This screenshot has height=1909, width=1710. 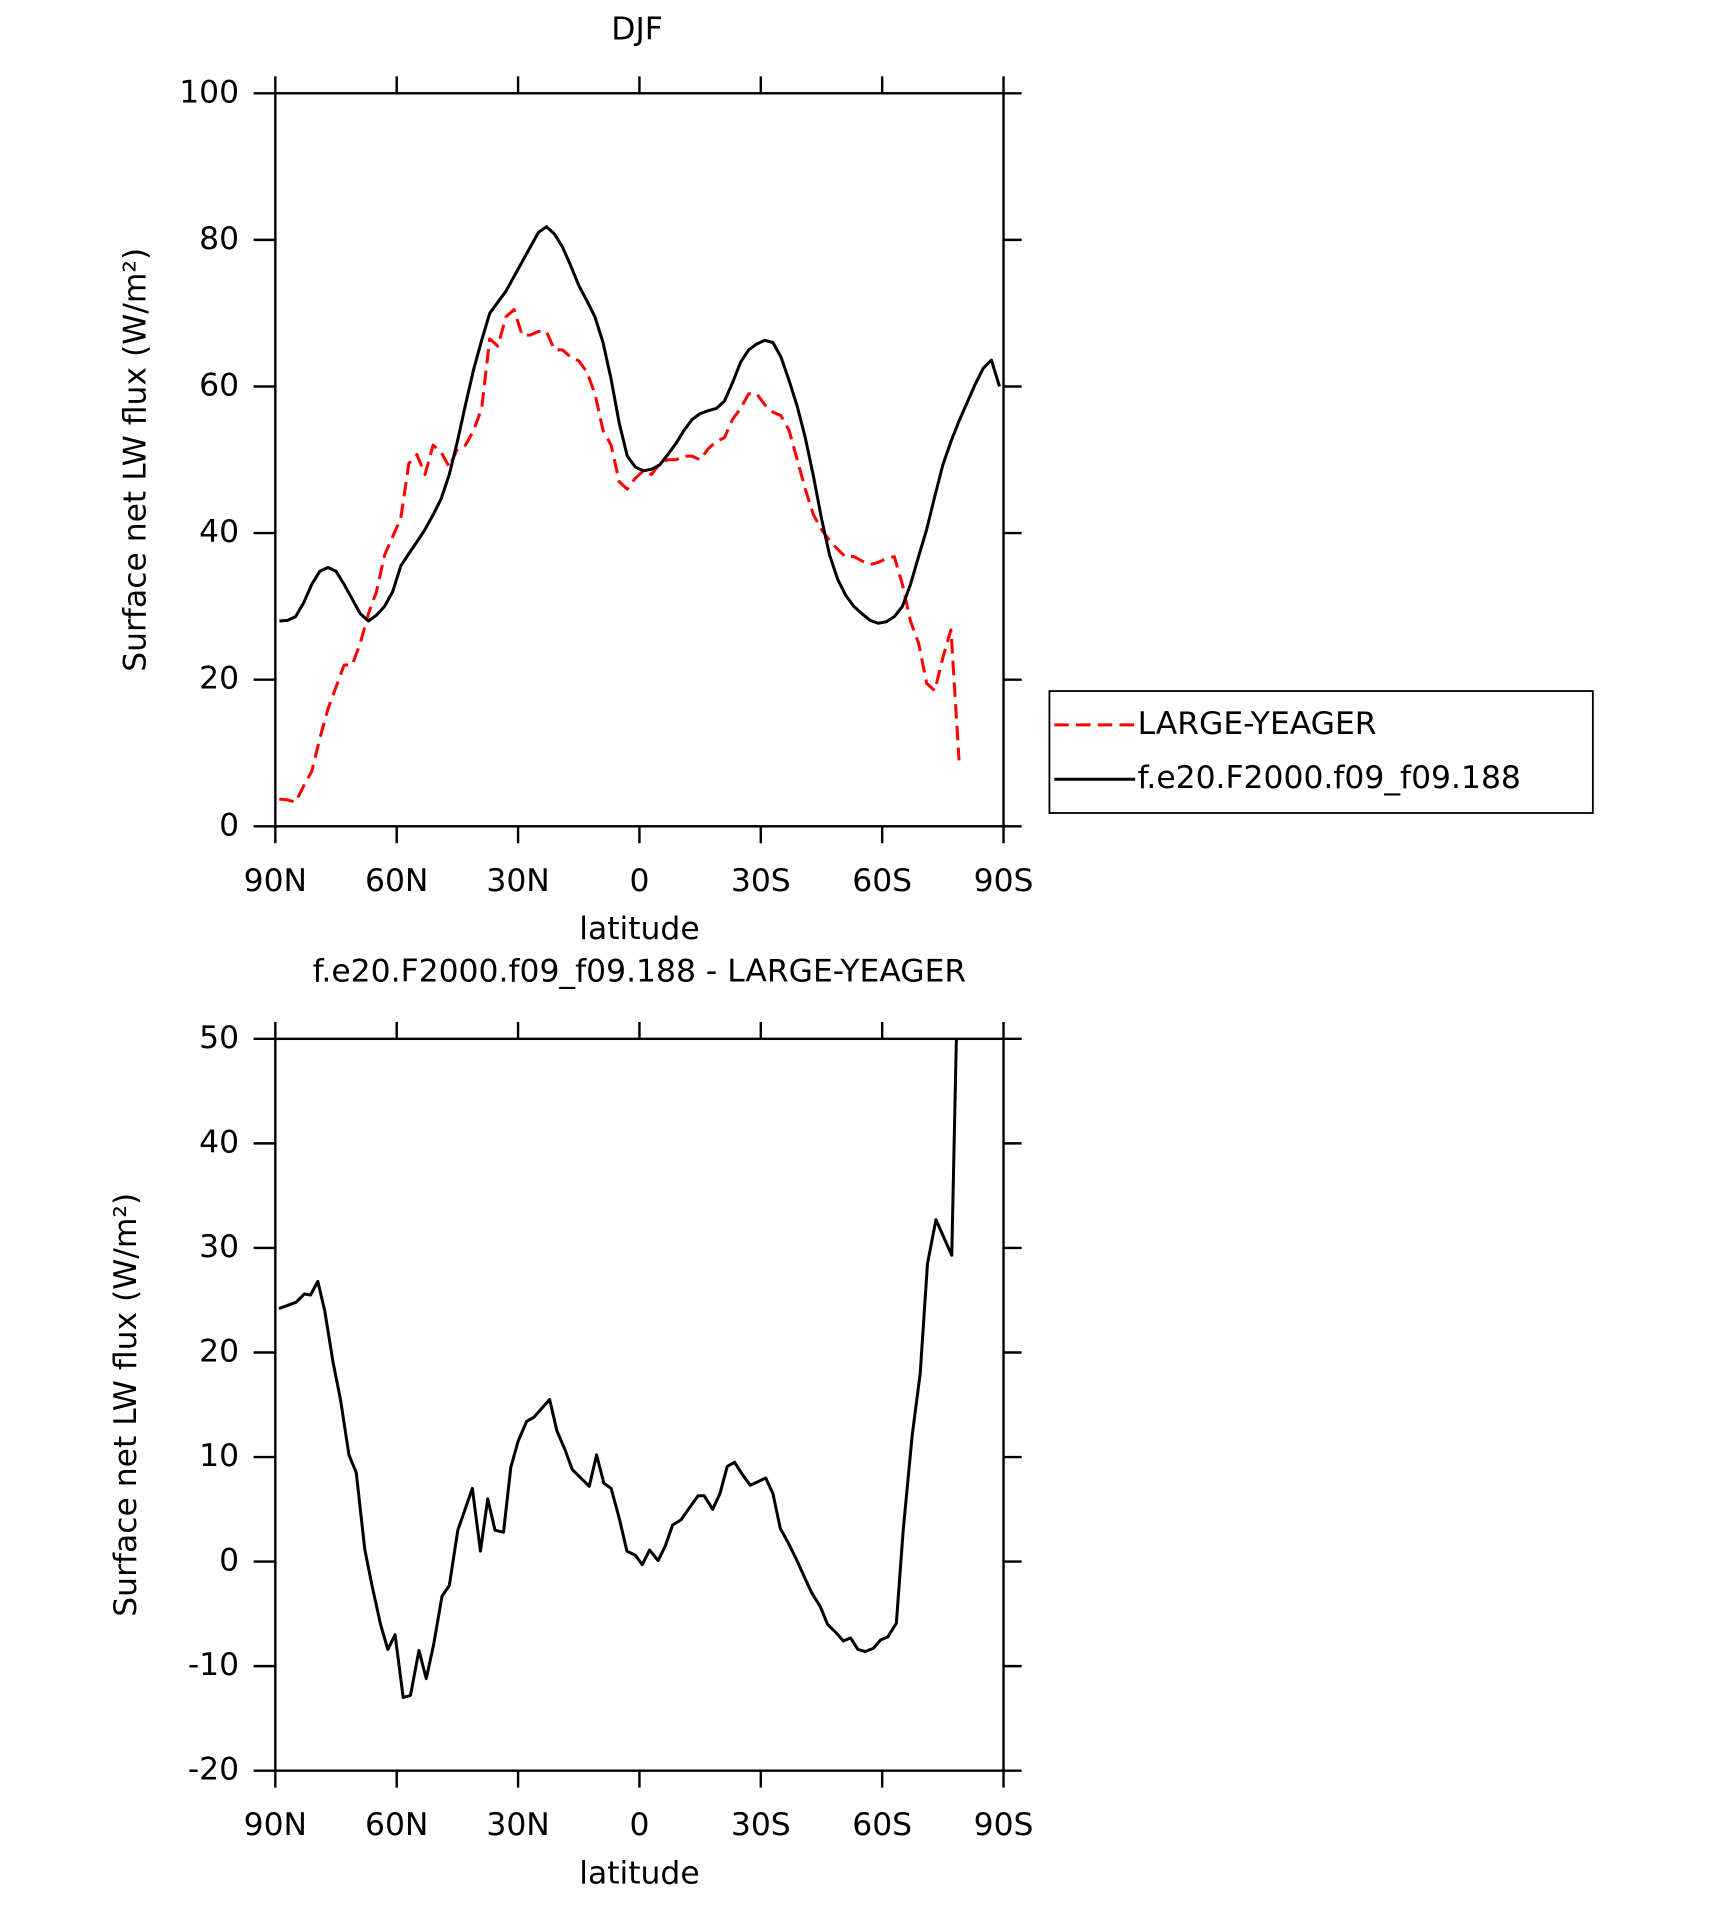 What do you see at coordinates (219, 1456) in the screenshot?
I see `y-tick-label: 10` at bounding box center [219, 1456].